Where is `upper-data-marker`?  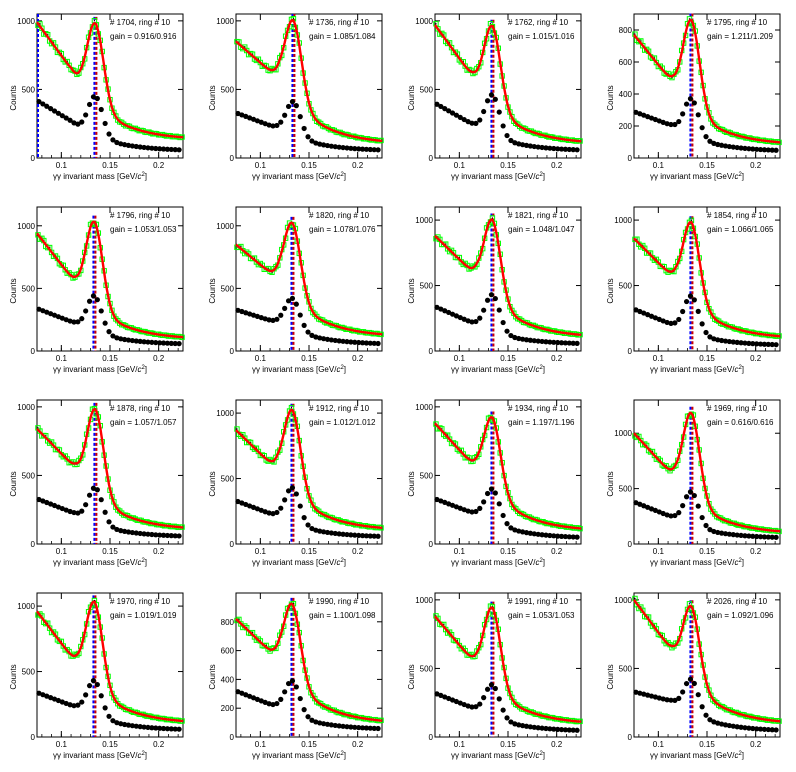
upper-data-marker is located at coordinates (438, 29).